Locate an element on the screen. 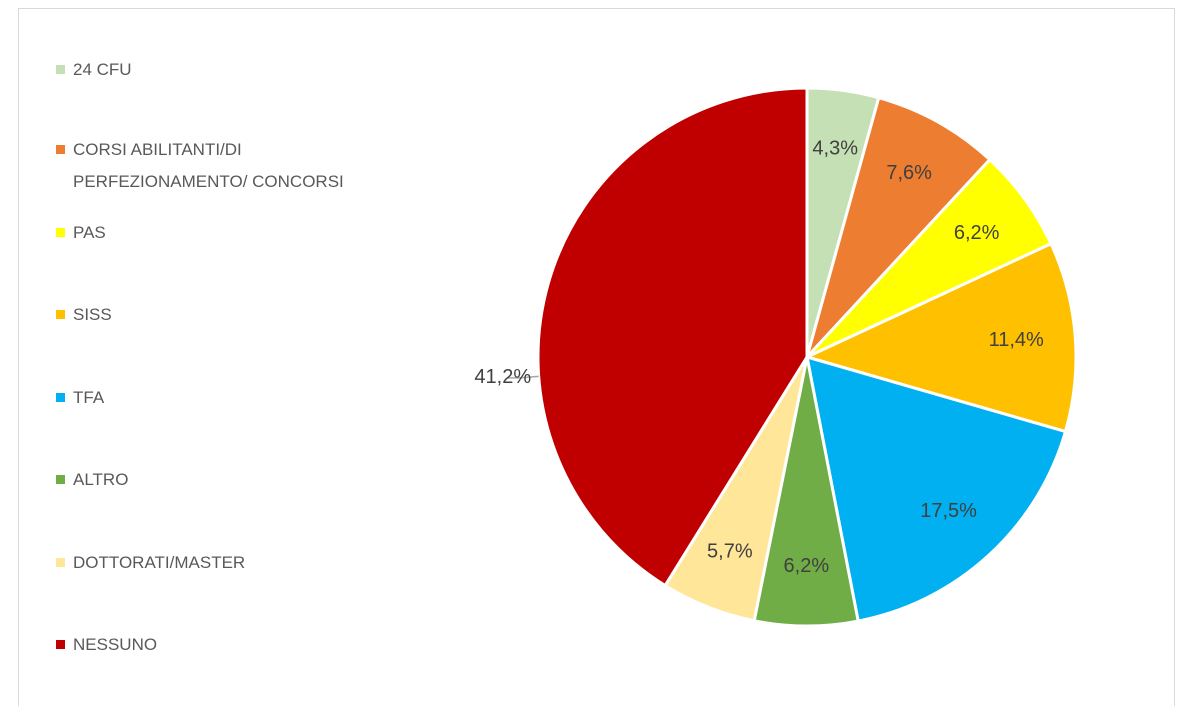 The width and height of the screenshot is (1193, 706). legend-item: TFA is located at coordinates (216, 398).